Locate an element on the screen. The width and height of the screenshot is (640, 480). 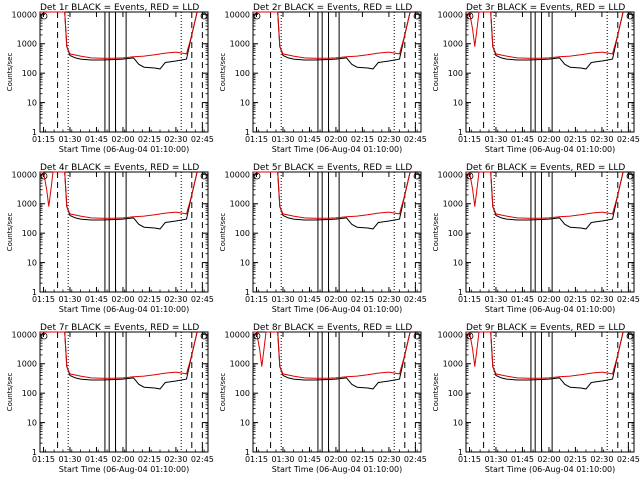
panel-title: Det 5r BLACK = Events, RED = LLD is located at coordinates (332, 168).